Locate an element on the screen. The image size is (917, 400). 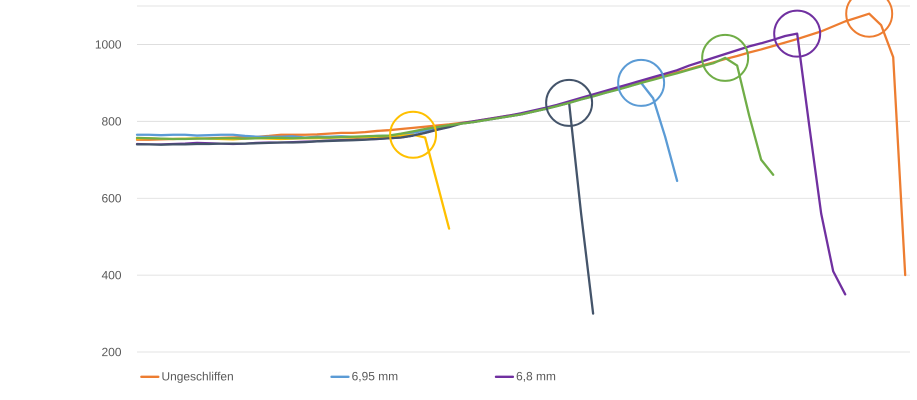
legend-label: 6,8 mm is located at coordinates (536, 377).